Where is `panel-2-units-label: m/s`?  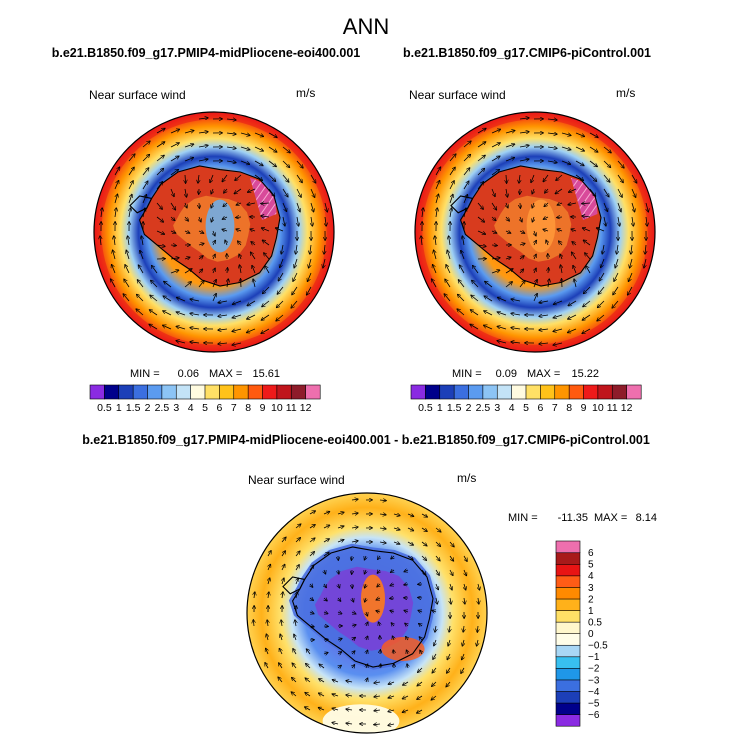
panel-2-units-label: m/s is located at coordinates (625, 93).